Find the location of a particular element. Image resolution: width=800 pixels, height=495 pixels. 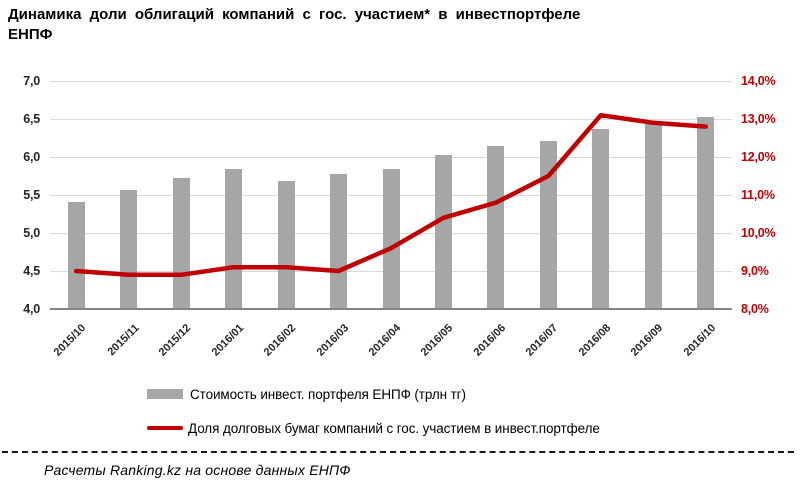

x-axis-label: 2016/03 is located at coordinates (332, 340).